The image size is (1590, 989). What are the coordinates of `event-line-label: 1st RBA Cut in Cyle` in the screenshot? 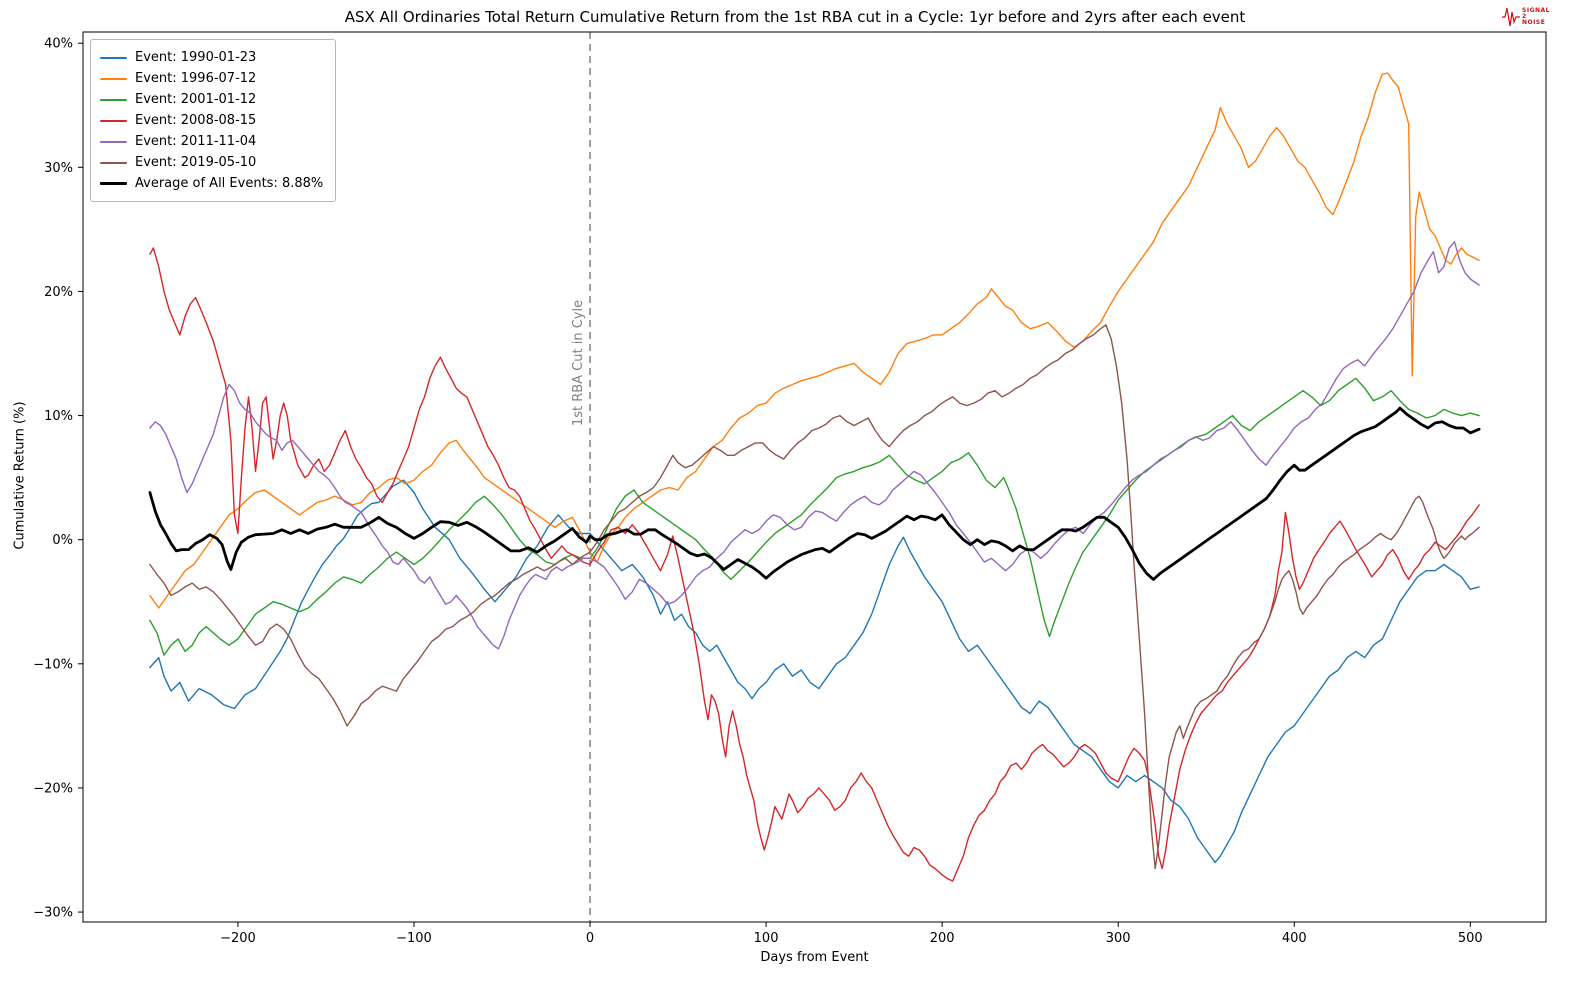 It's located at (578, 363).